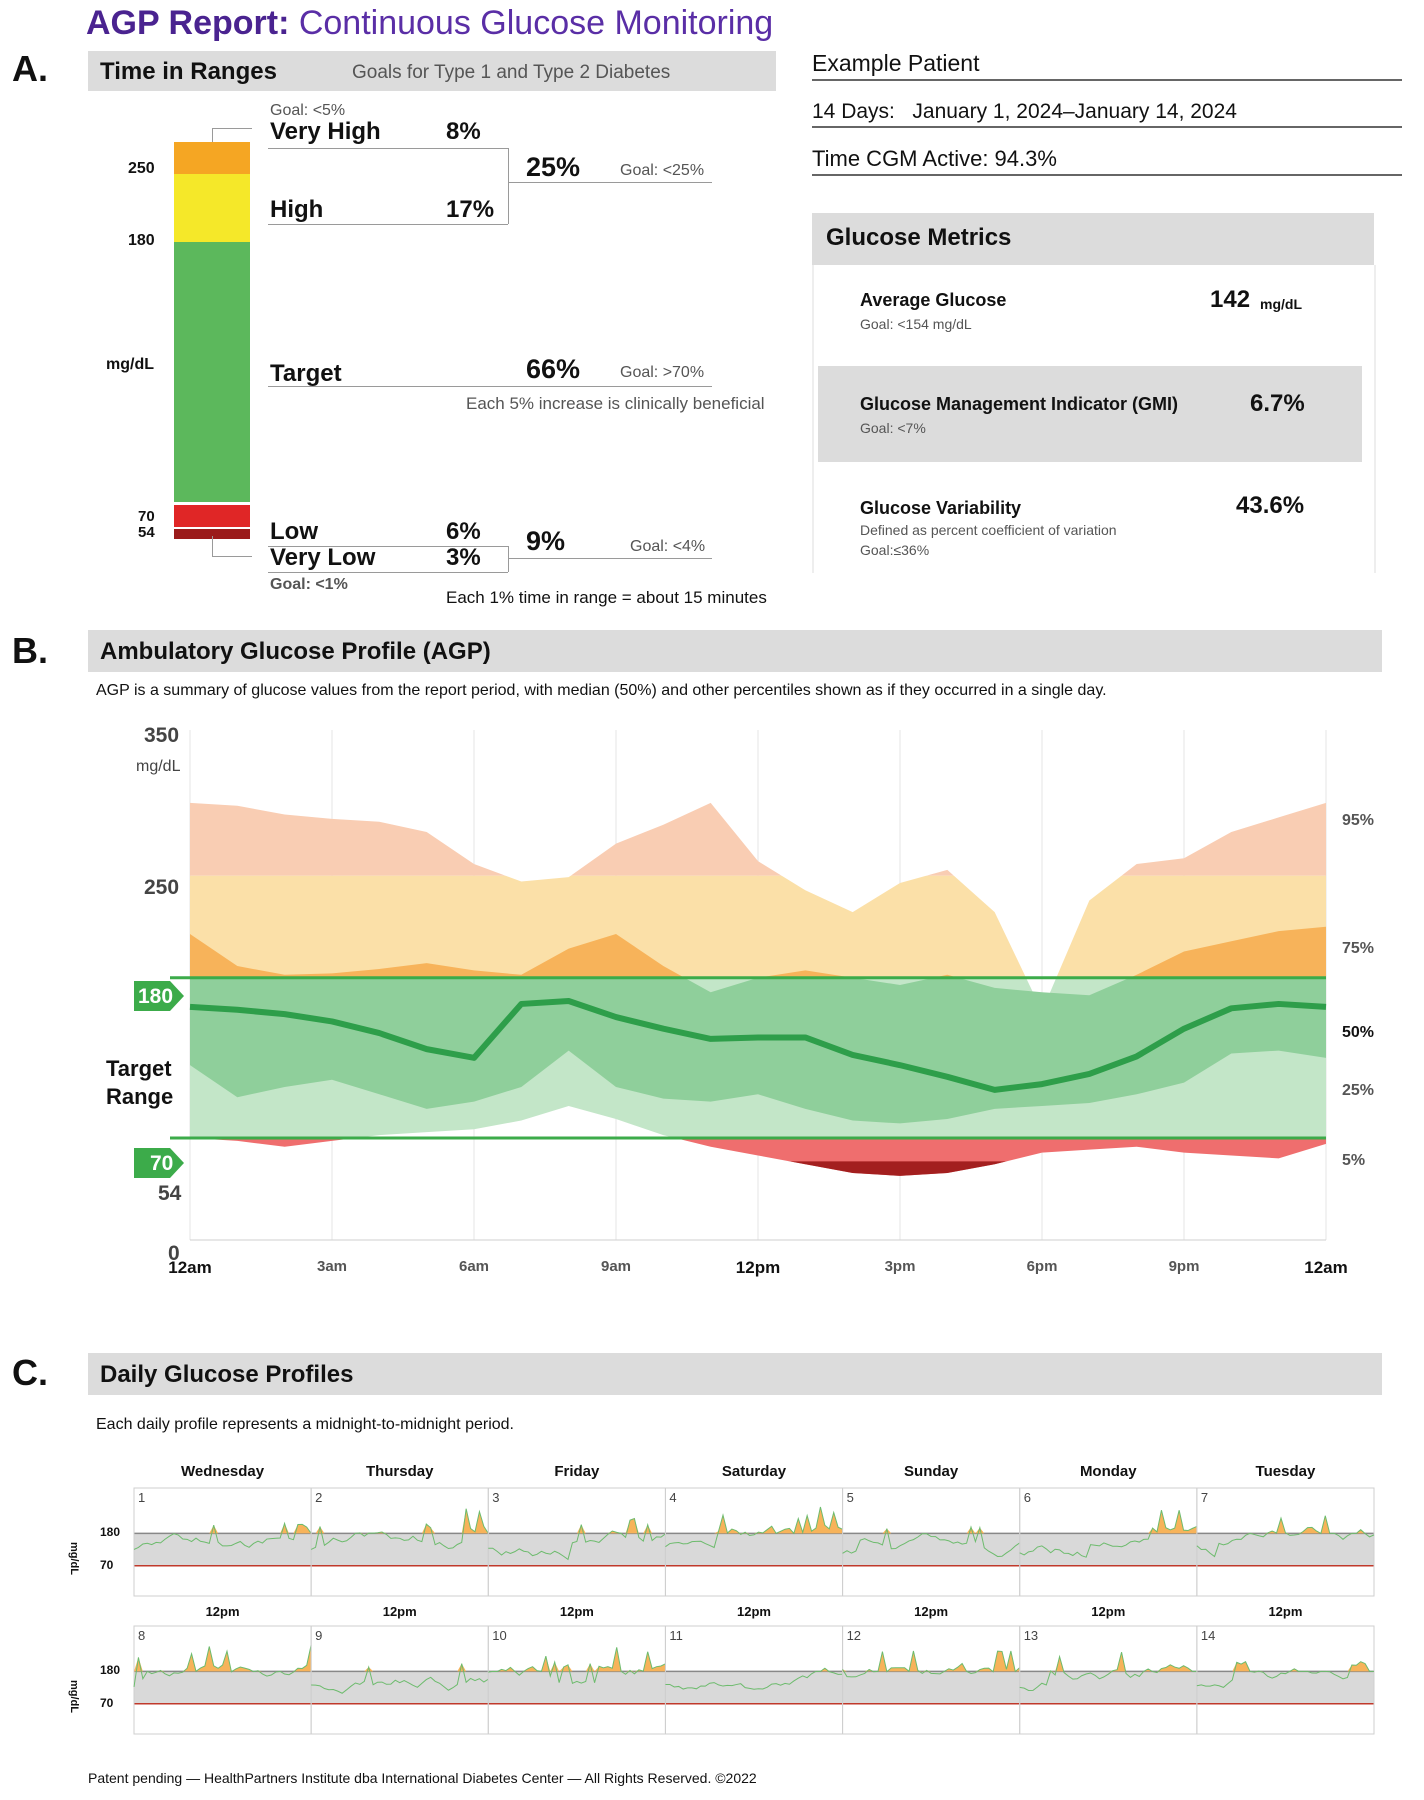  What do you see at coordinates (162, 1163) in the screenshot?
I see `agp-ytick-70: 70` at bounding box center [162, 1163].